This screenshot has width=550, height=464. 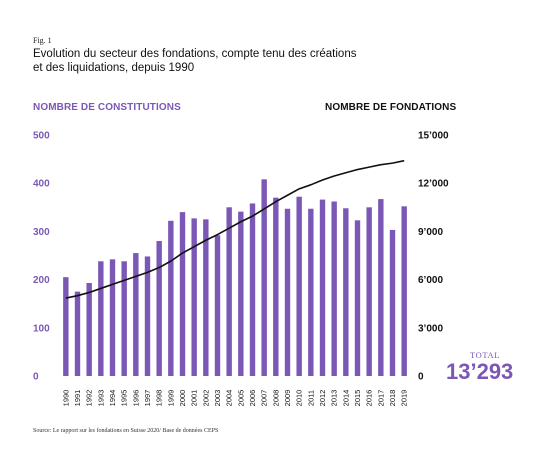 I want to click on x-tick-label: 2017, so click(x=380, y=398).